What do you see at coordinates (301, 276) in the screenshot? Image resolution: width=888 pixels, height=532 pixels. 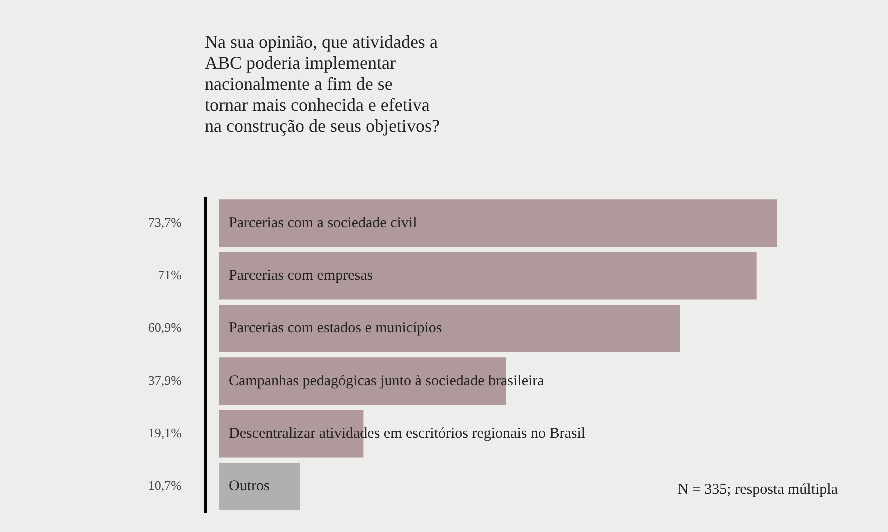 I see `y-tick-label: Parcerias com empresas` at bounding box center [301, 276].